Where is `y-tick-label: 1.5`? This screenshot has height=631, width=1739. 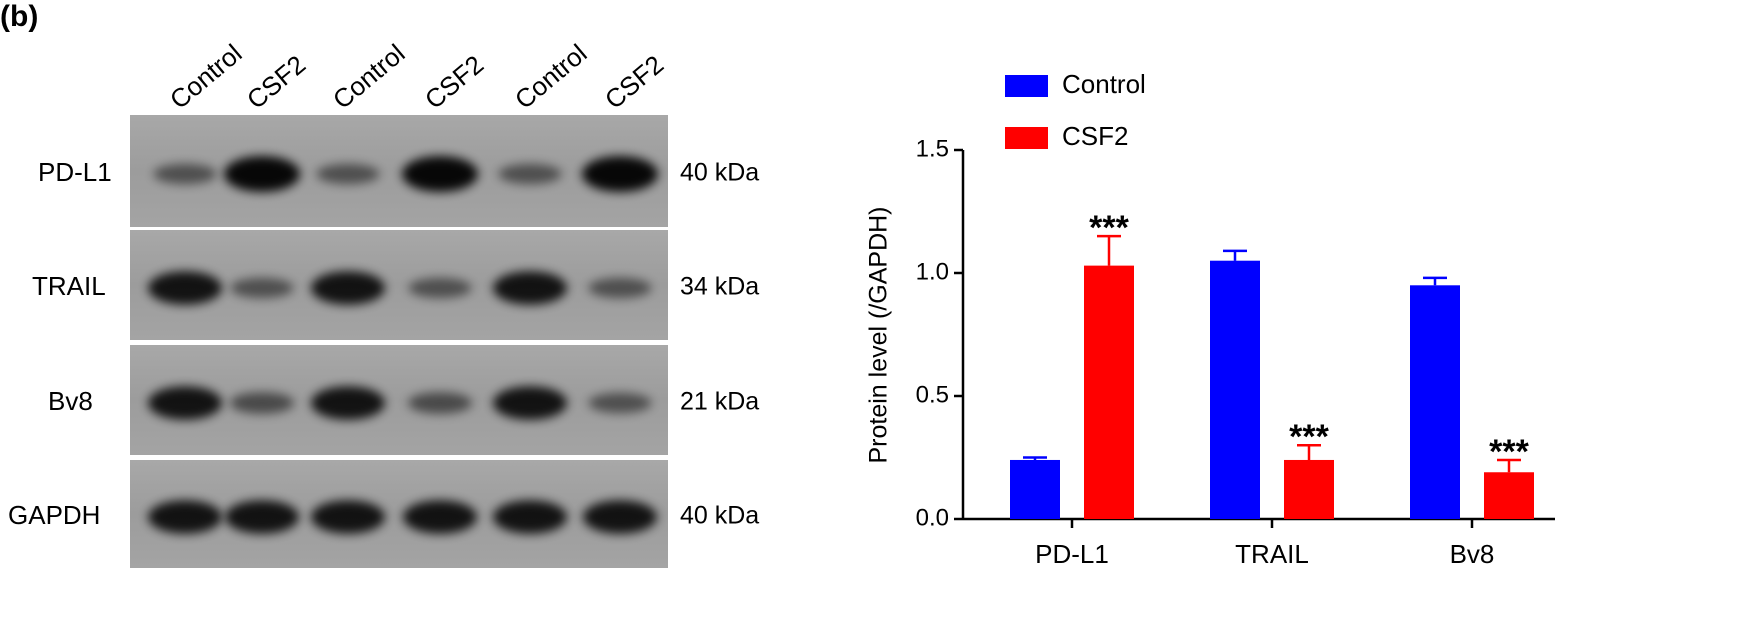
y-tick-label: 1.5 is located at coordinates (932, 148).